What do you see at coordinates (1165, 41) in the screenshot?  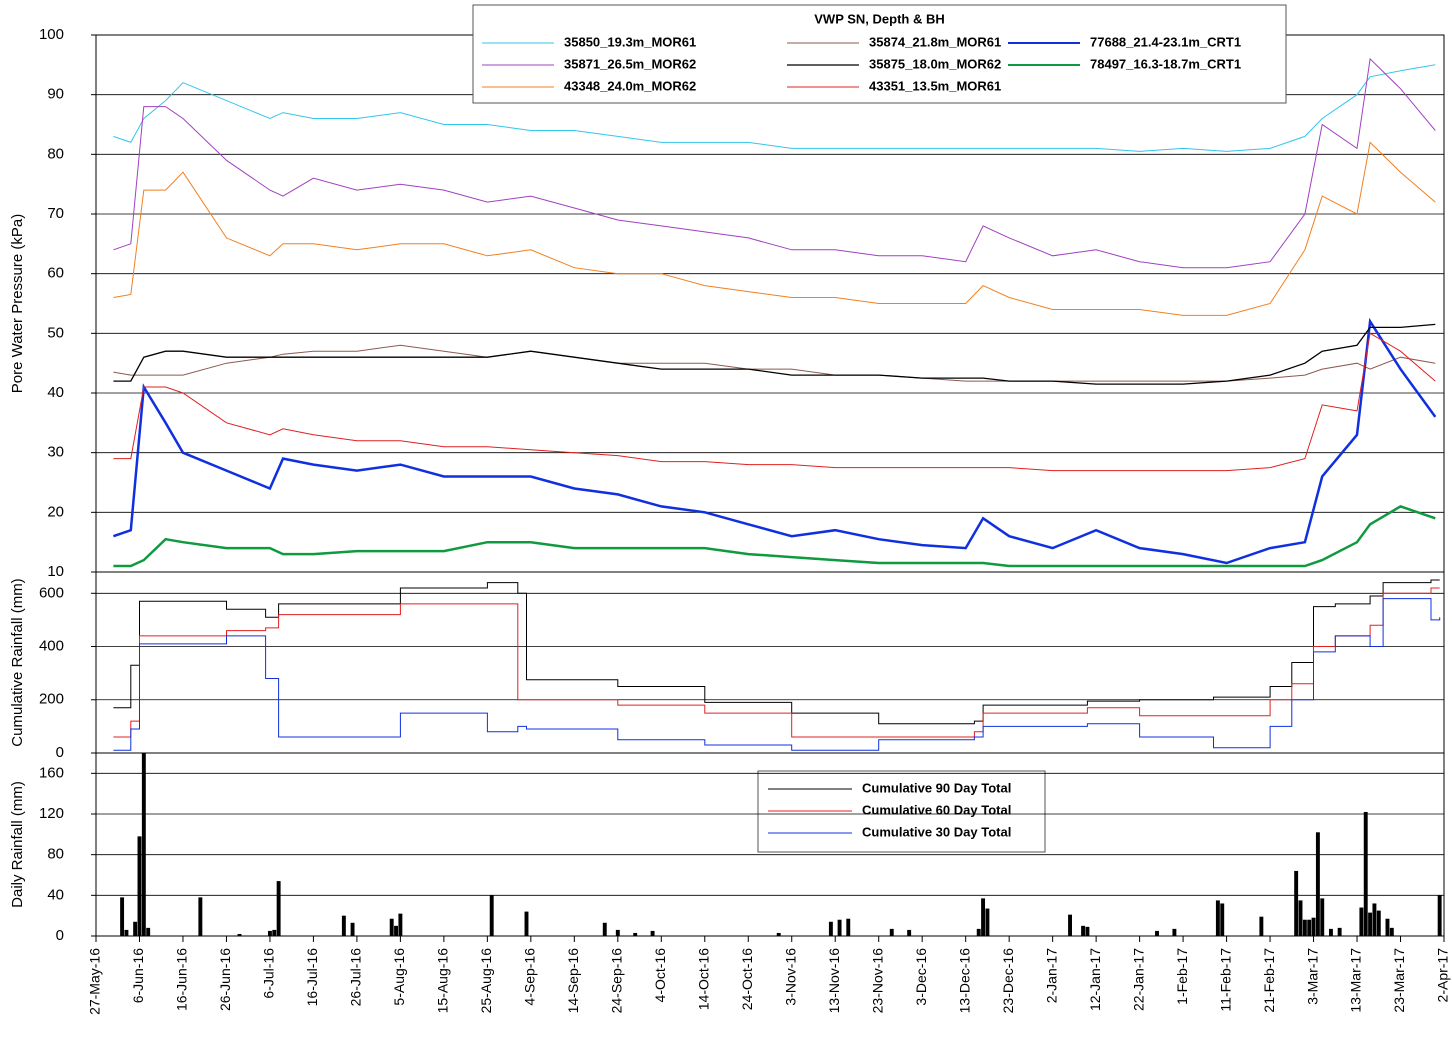 I see `legend-label: 77688_21.4-23.1m_CRT1` at bounding box center [1165, 41].